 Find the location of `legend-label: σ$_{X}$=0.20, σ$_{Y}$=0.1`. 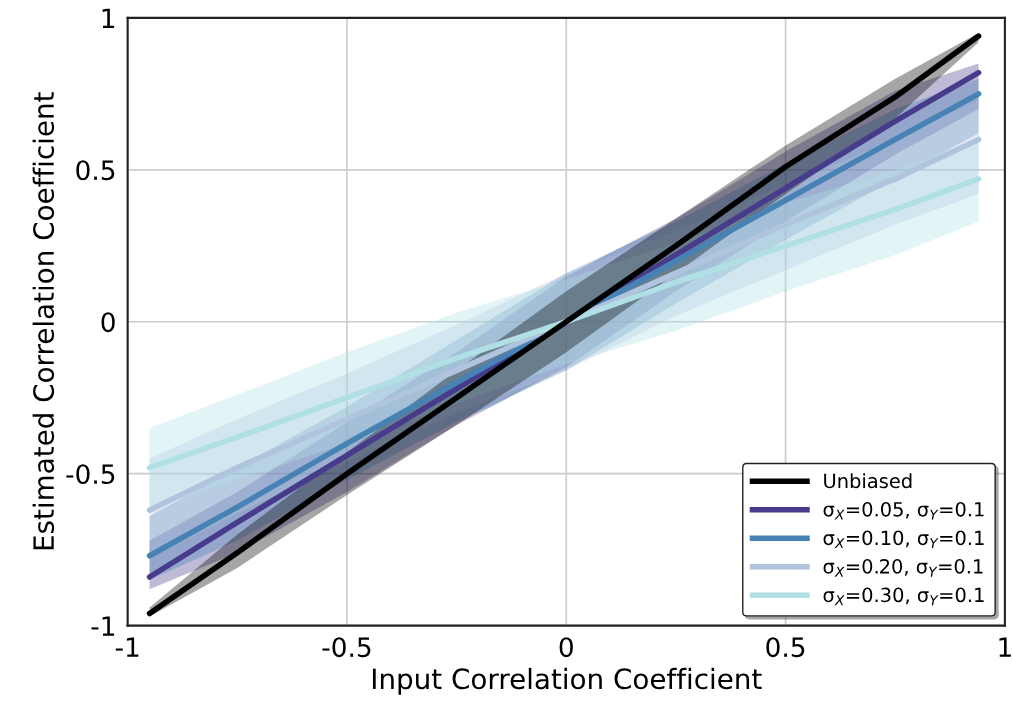

legend-label: σ$_{X}$=0.20, σ$_{Y}$=0.1 is located at coordinates (903, 568).